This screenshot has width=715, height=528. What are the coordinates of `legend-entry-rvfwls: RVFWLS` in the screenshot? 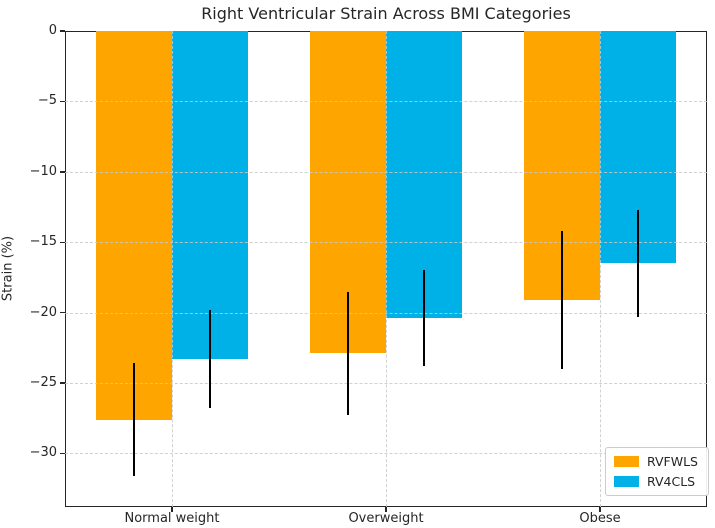 It's located at (655, 461).